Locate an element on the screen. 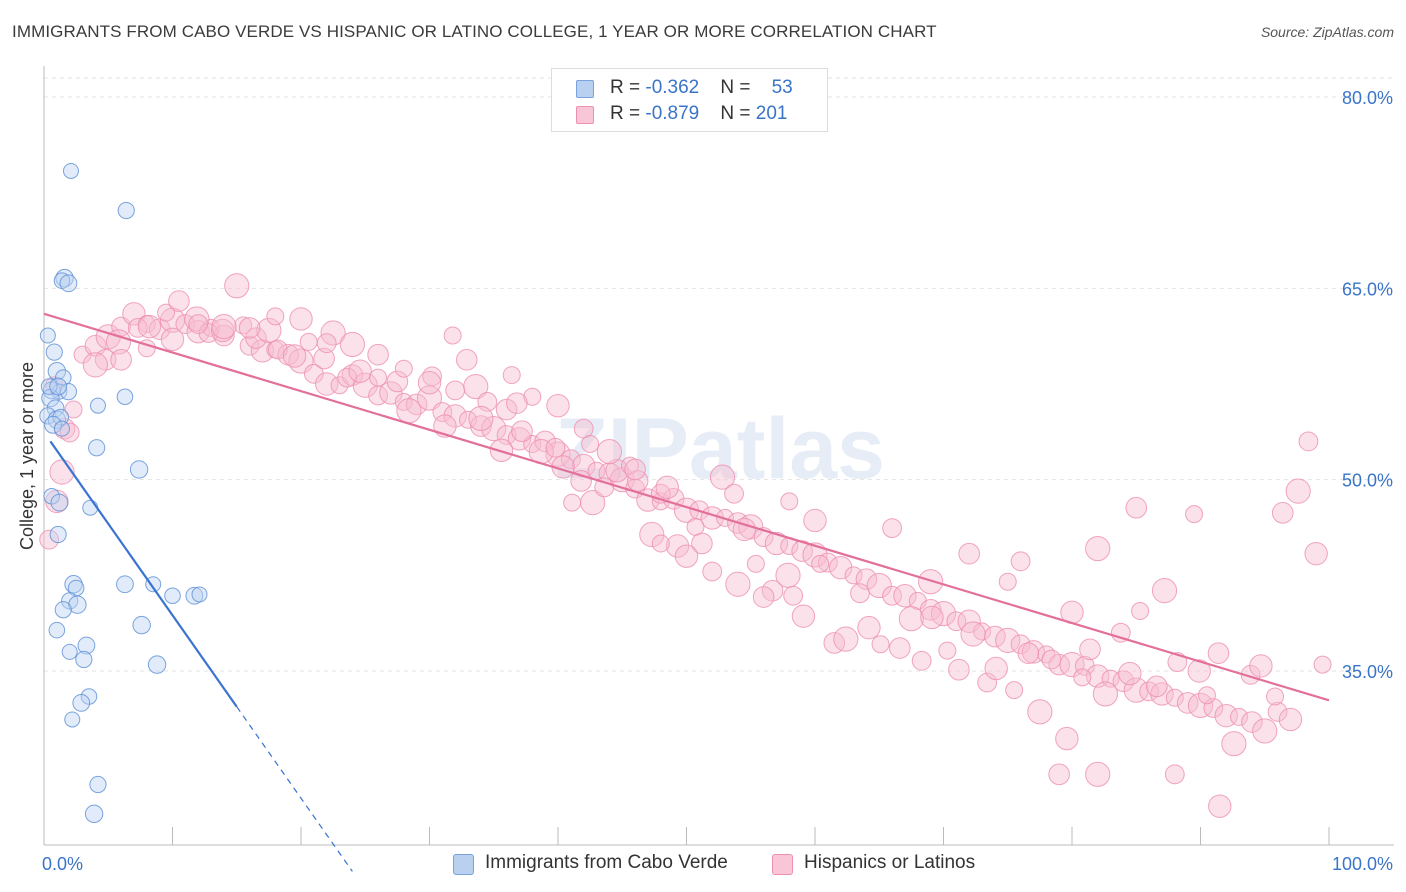 This screenshot has width=1406, height=892. trend-line-cabo-verde is located at coordinates (143, 574).